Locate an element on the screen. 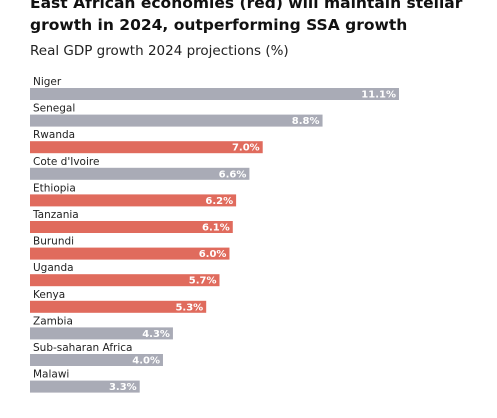 This screenshot has width=497, height=418. value-label: 5.7% is located at coordinates (203, 281).